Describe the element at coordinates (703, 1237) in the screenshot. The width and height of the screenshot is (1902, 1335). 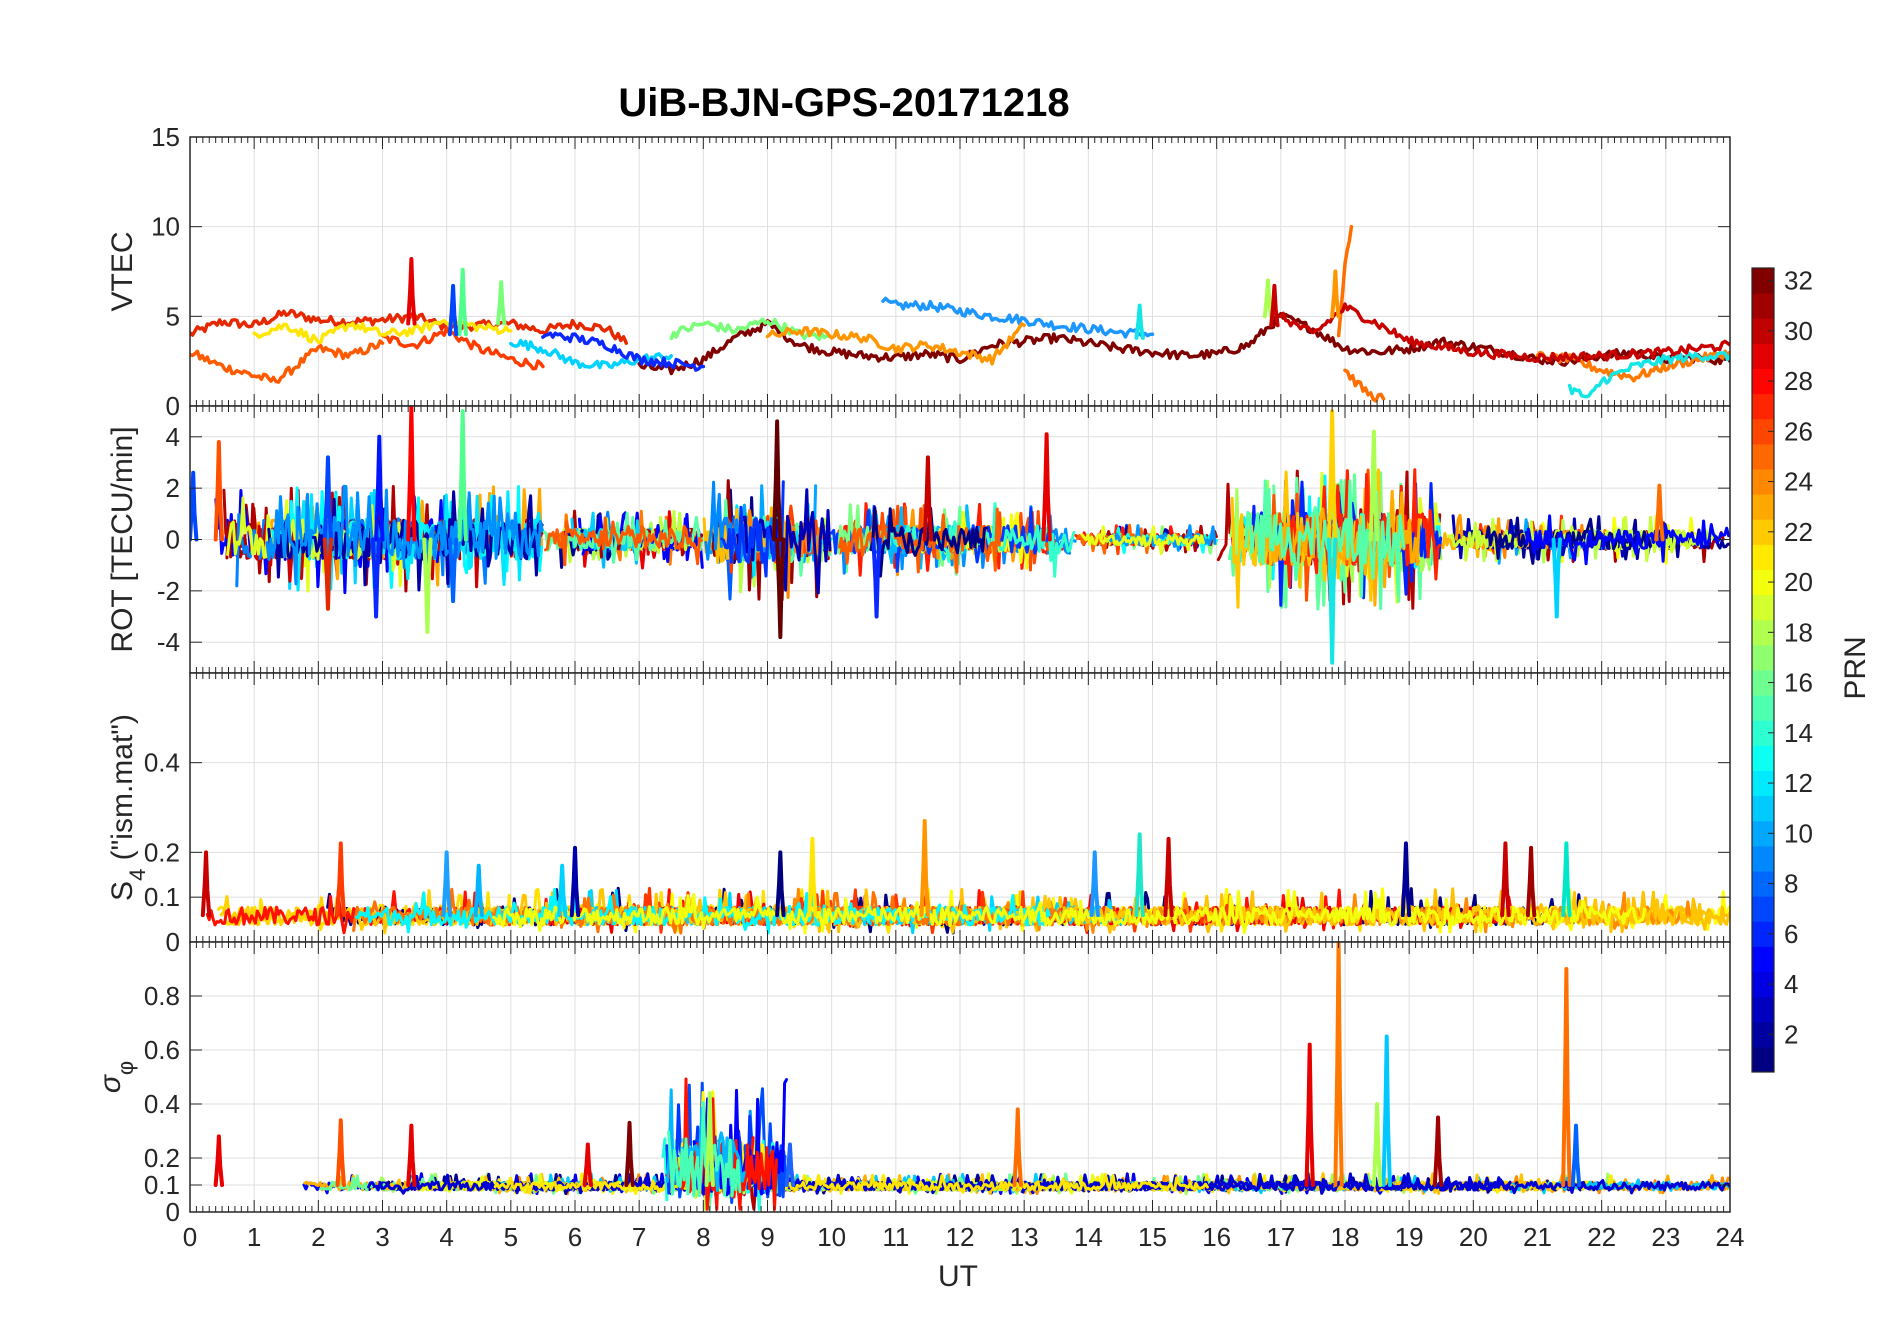
I see `x-tick-label: 8` at that location.